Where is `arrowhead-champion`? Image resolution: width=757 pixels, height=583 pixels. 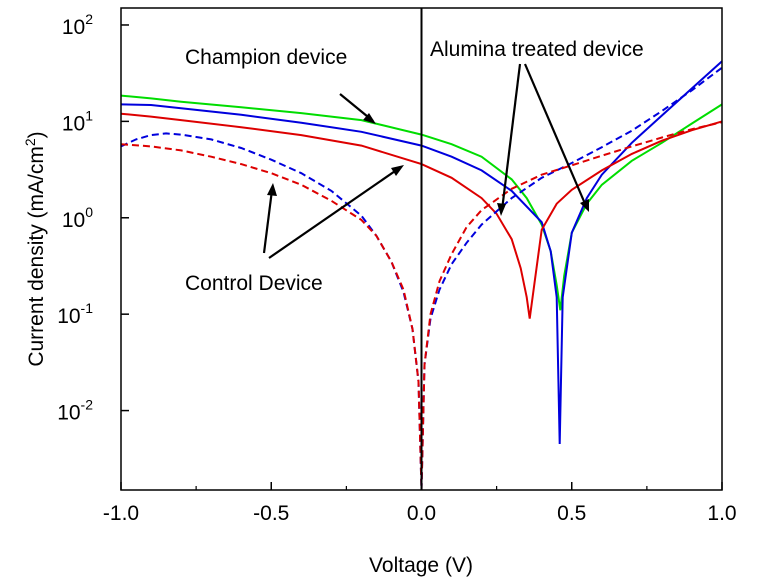 arrowhead-champion is located at coordinates (369, 118).